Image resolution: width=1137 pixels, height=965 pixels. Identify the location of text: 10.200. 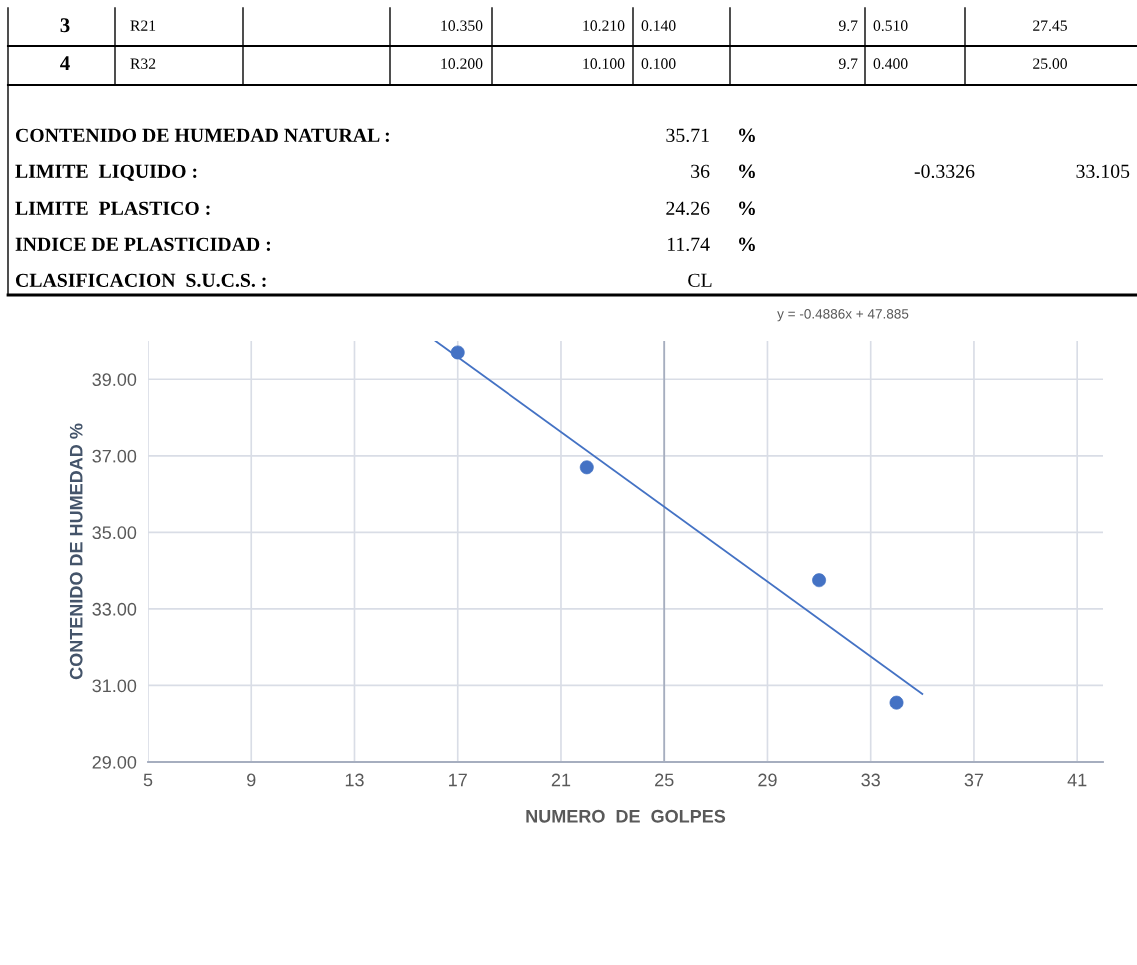
(462, 63).